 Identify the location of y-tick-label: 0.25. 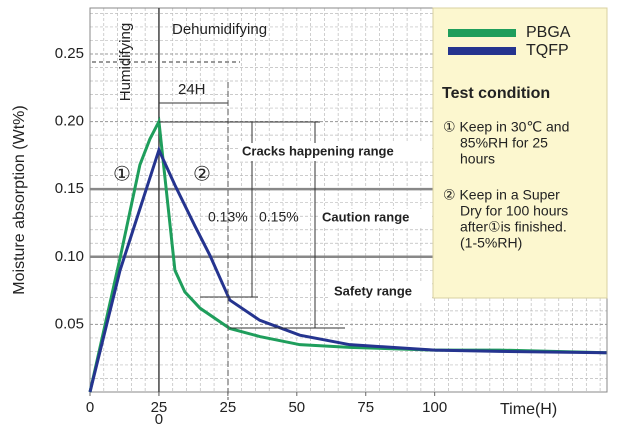
(69, 53).